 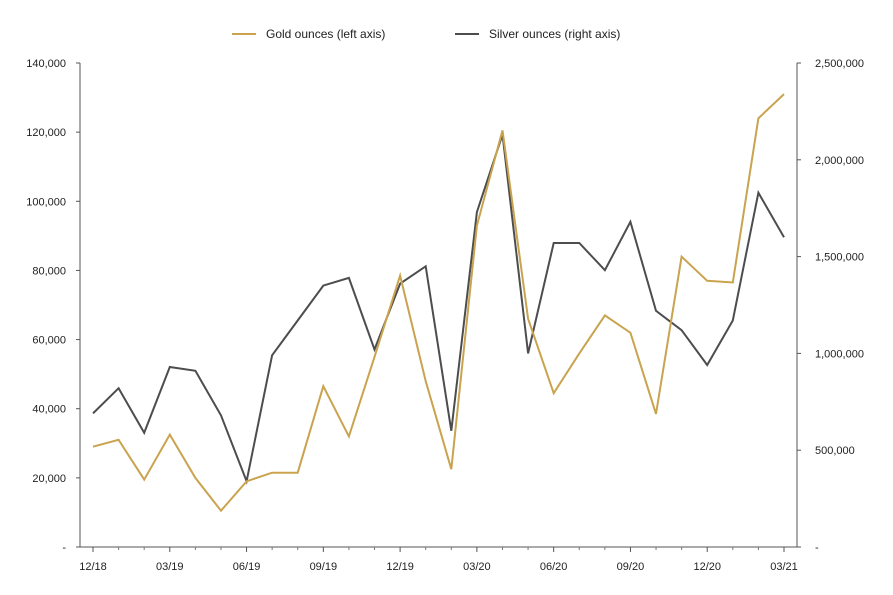 I want to click on left-tick-label: 20,000, so click(x=49, y=479).